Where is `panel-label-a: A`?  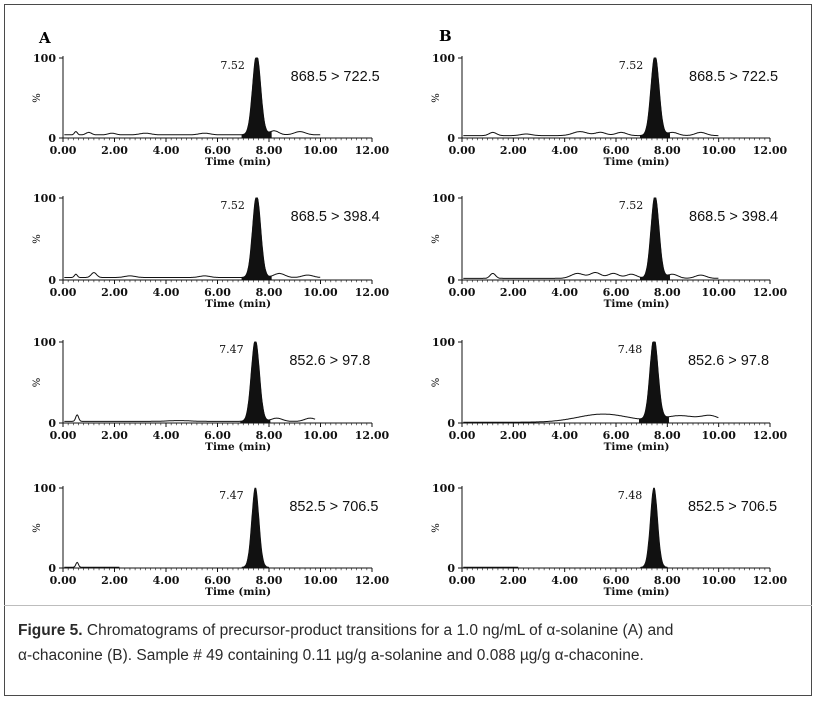 panel-label-a: A is located at coordinates (44, 38).